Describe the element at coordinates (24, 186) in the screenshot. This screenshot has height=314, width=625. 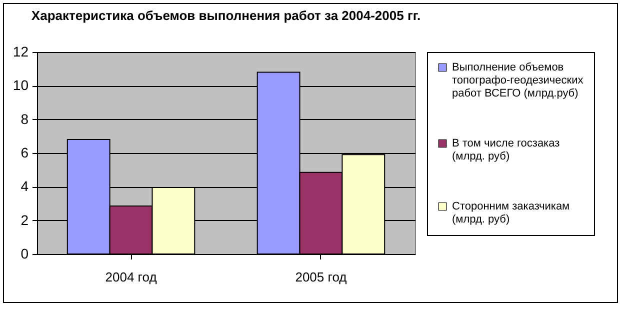
I see `y-tick-label: 4` at that location.